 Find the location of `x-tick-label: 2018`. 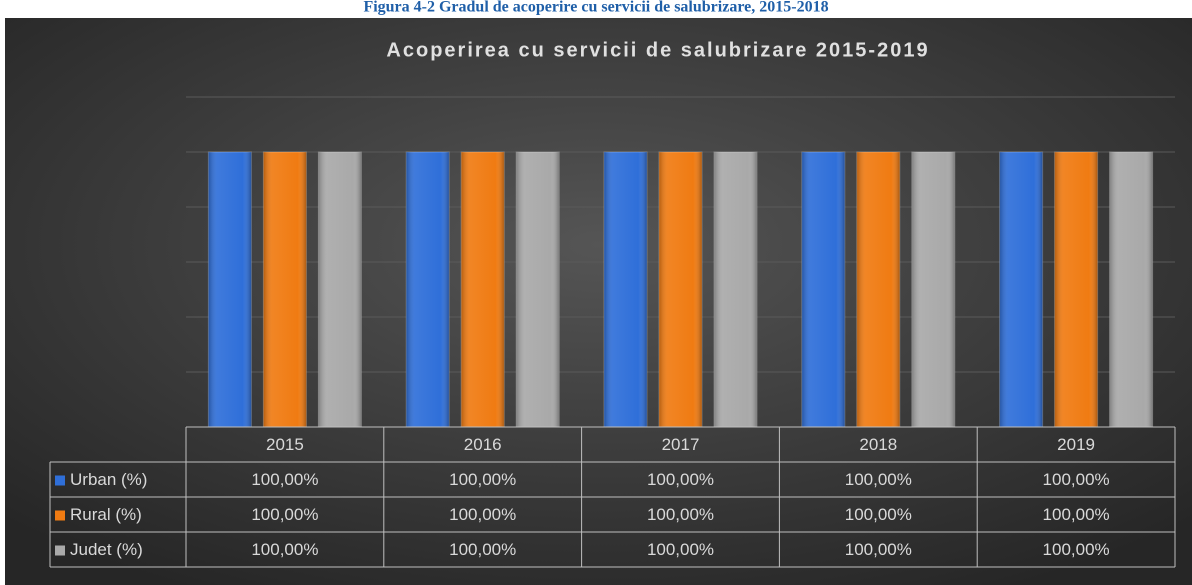

x-tick-label: 2018 is located at coordinates (878, 444).